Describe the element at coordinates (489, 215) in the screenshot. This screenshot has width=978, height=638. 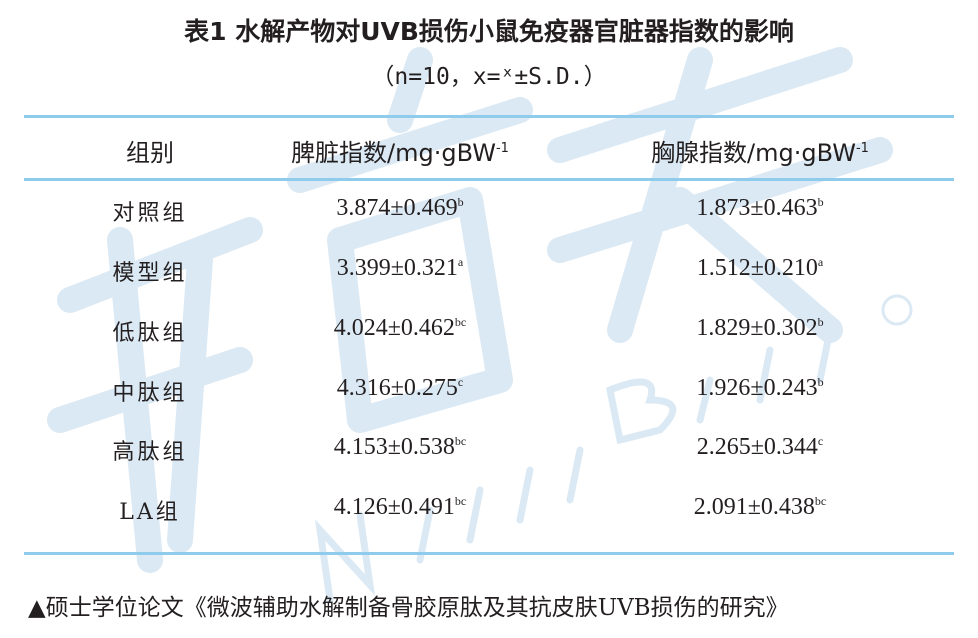
I see `table-row: 对照组 3.874±0.469b 1.873±0.463b` at that location.